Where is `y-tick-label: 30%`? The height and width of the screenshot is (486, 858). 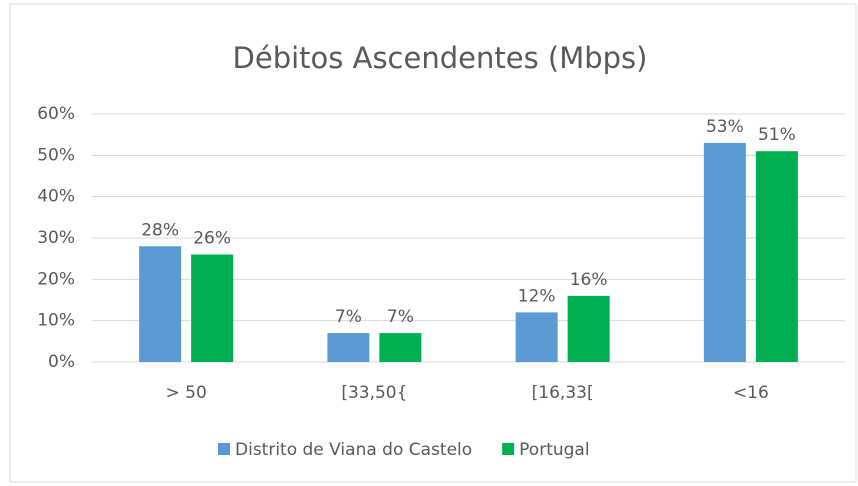 y-tick-label: 30% is located at coordinates (56, 238).